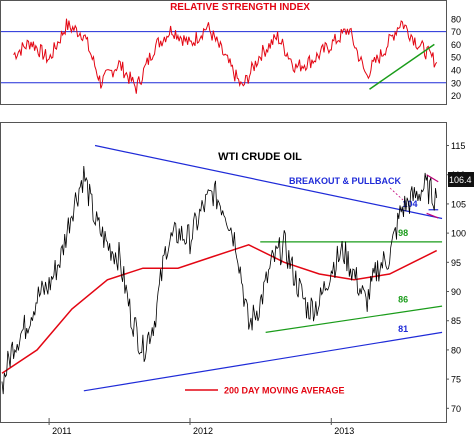  What do you see at coordinates (456, 71) in the screenshot?
I see `rsi-tick-label-40: 40` at bounding box center [456, 71].